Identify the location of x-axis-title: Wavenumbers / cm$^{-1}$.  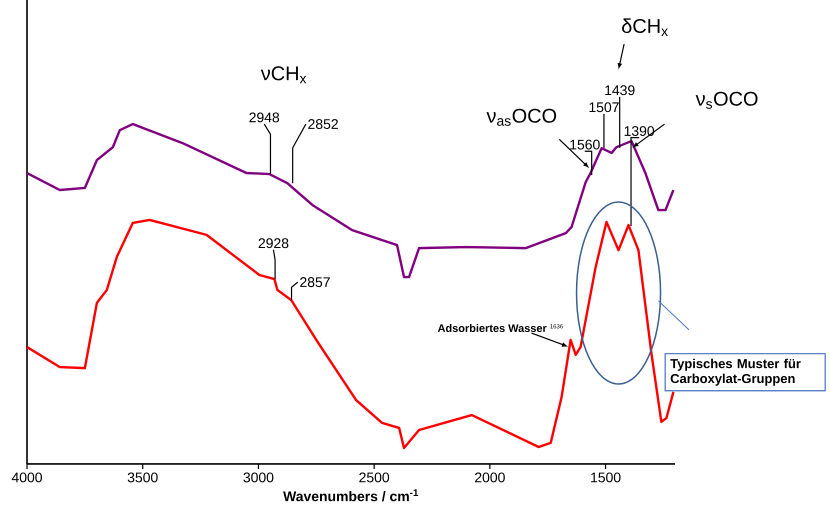
(350, 495).